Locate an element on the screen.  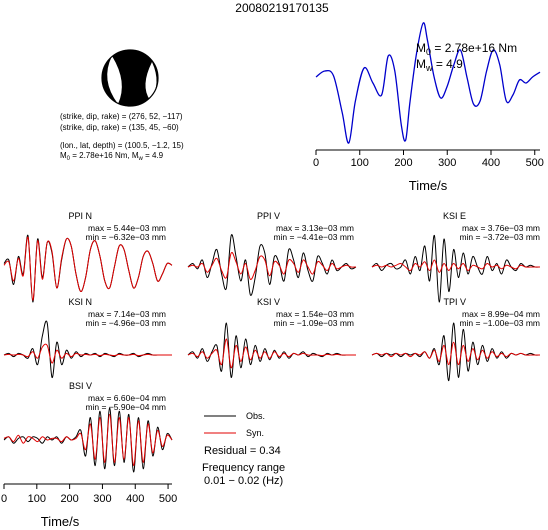
min-label-bsi-v: min = −5.90e−04 mm is located at coordinates (125, 407).